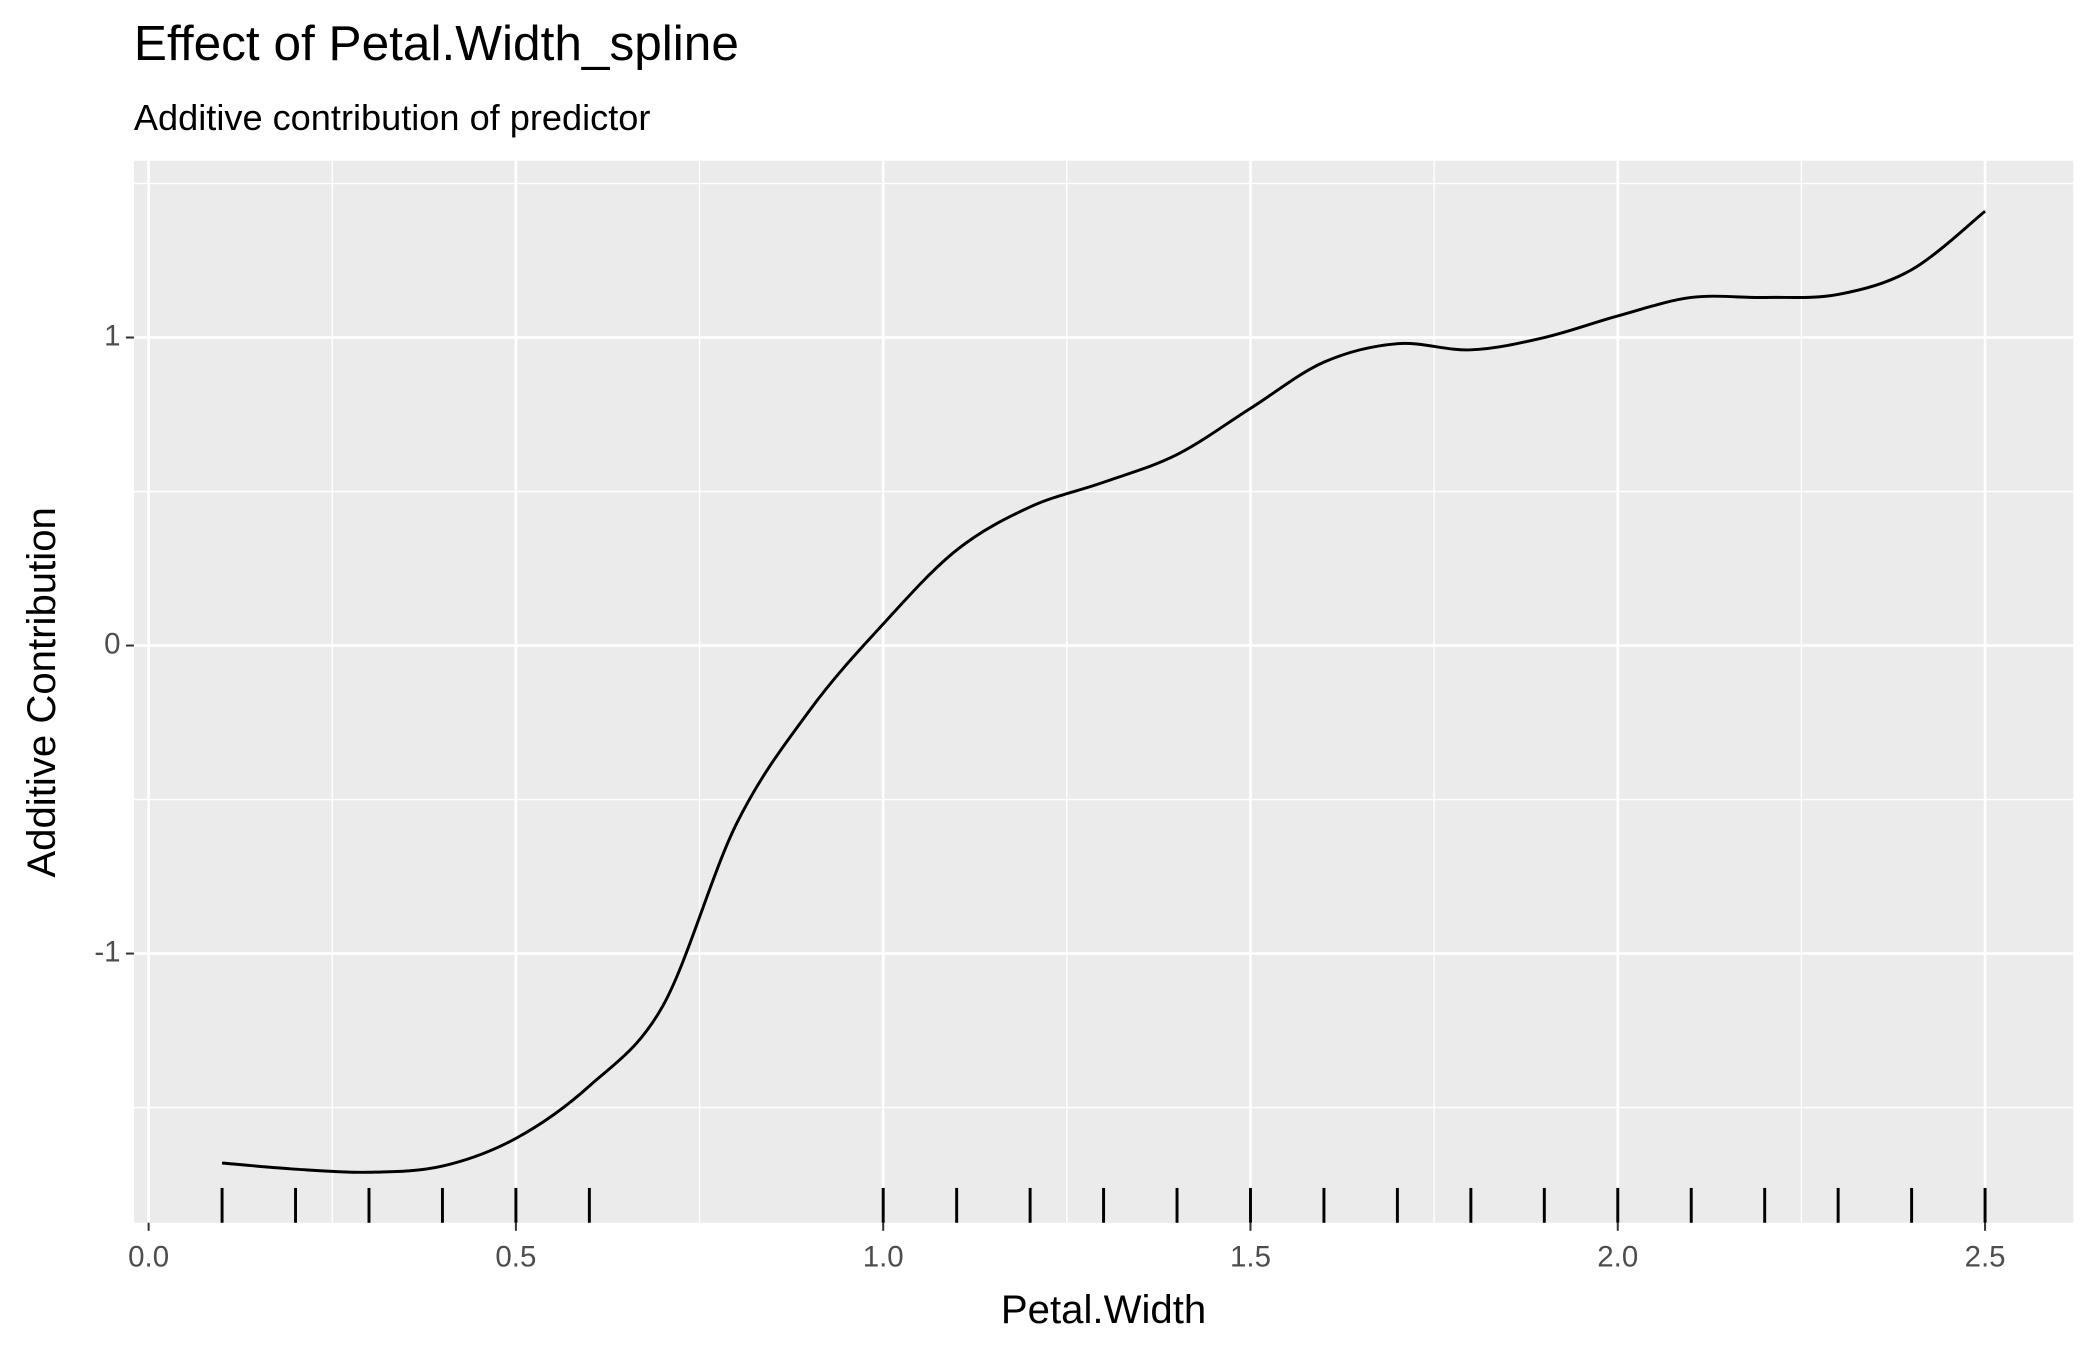 Image resolution: width=2100 pixels, height=1350 pixels. Describe the element at coordinates (1617, 1257) in the screenshot. I see `x-tick-label: 2.0` at that location.